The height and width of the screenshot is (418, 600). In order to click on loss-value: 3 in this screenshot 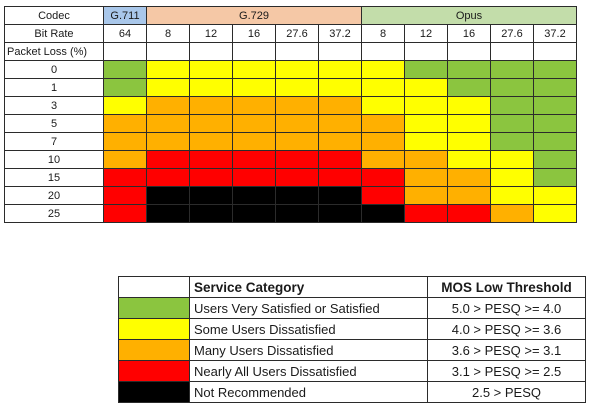, I will do `click(54, 105)`.